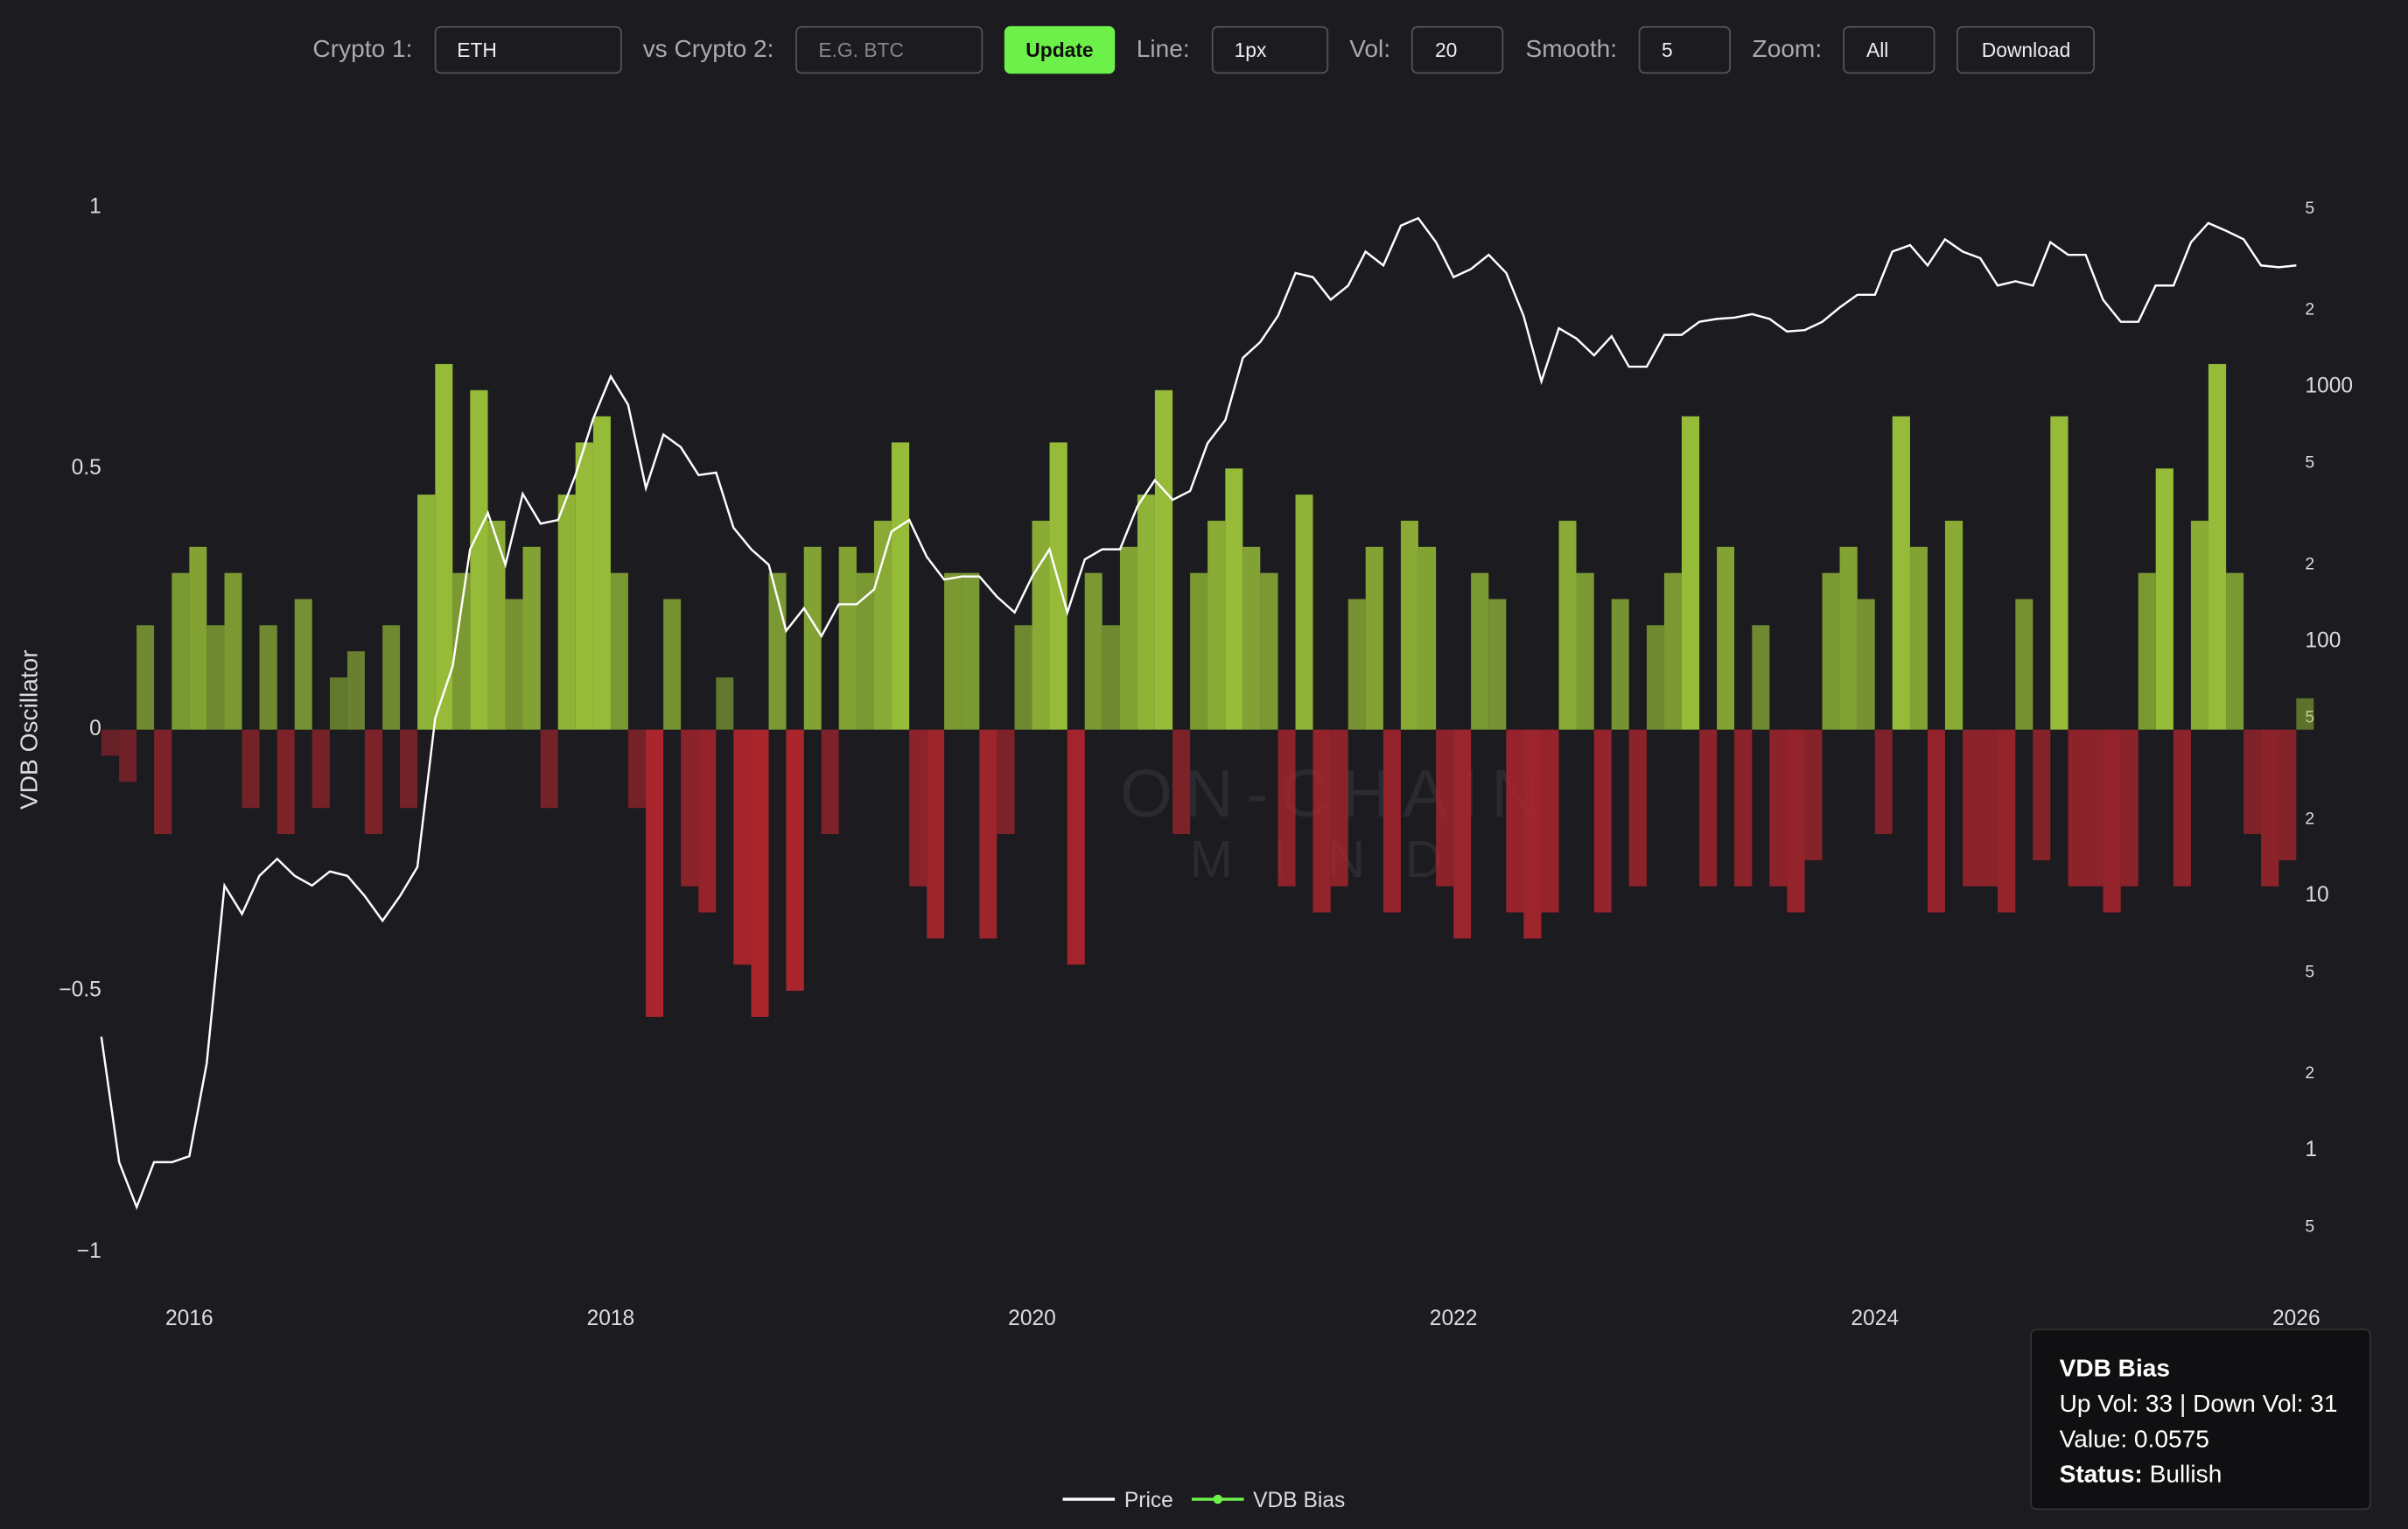 The width and height of the screenshot is (2408, 1529). I want to click on status-label: Status:, so click(2101, 1476).